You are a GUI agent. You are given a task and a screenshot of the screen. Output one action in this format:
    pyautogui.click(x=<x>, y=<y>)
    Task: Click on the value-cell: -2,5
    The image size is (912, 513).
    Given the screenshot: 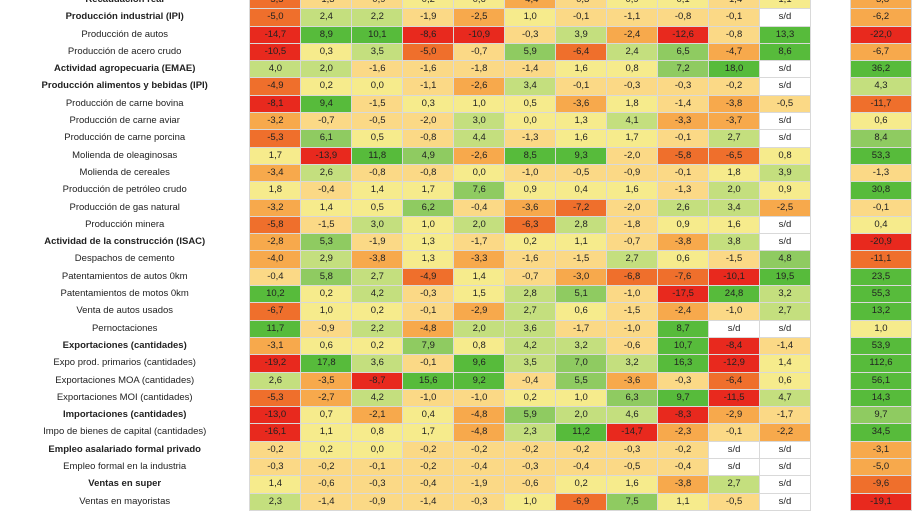 What is the action you would take?
    pyautogui.click(x=479, y=17)
    